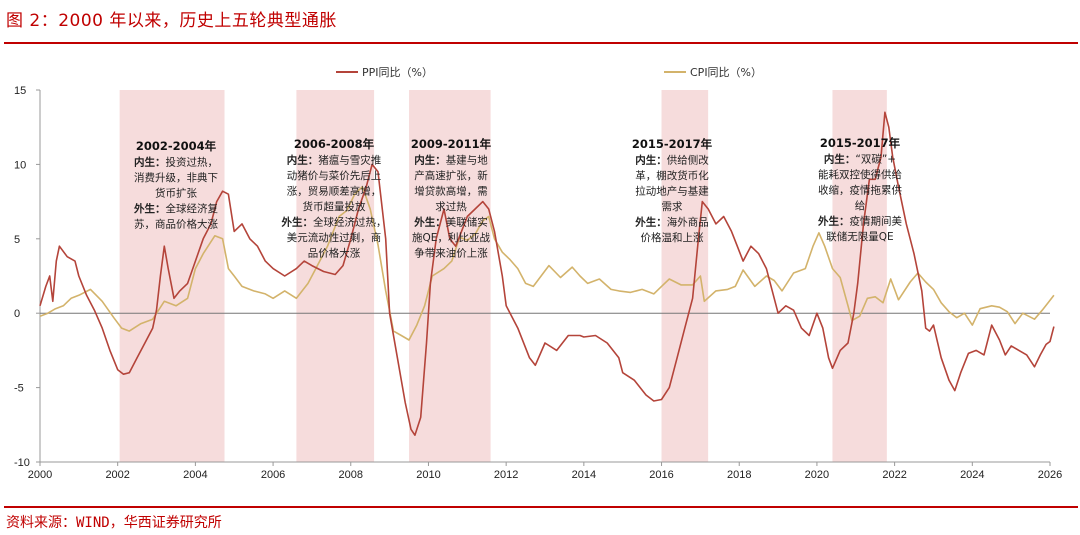 This screenshot has width=1080, height=535. I want to click on annotation-5-line: 内生：“双碳”+, so click(860, 159).